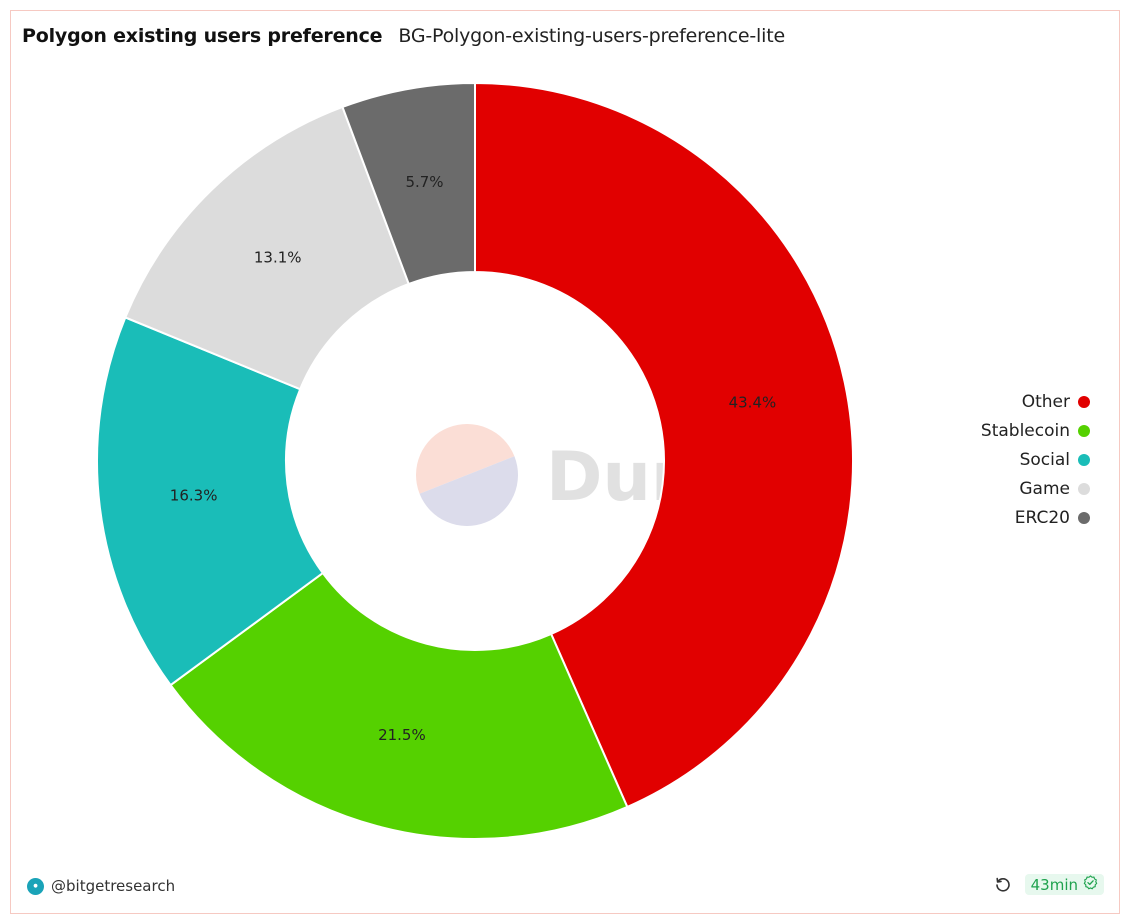 This screenshot has height=922, width=1130. What do you see at coordinates (1090, 884) in the screenshot?
I see `verified-check-icon` at bounding box center [1090, 884].